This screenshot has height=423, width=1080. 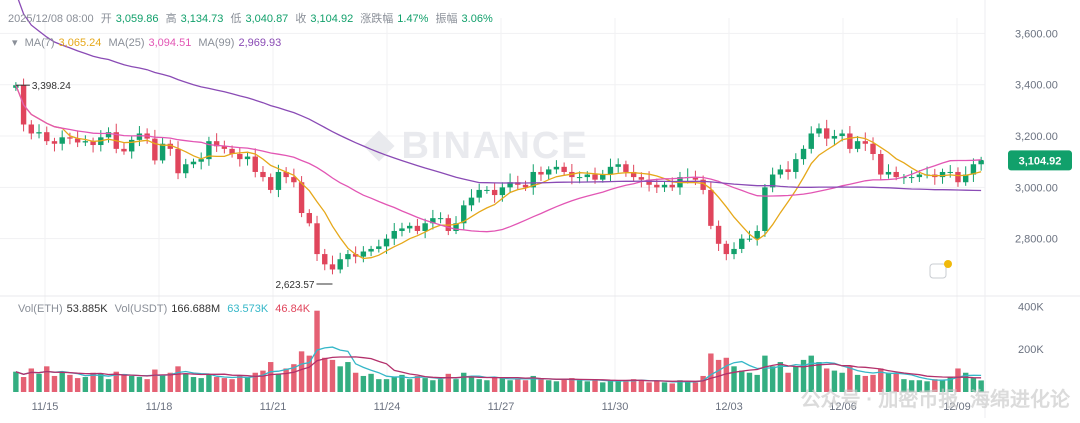 I want to click on chevron-icon: ▾, so click(x=15, y=43).